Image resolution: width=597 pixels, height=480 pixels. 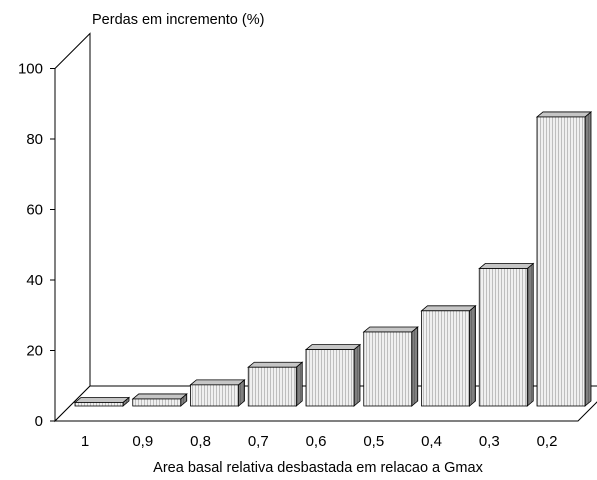 What do you see at coordinates (36, 245) in the screenshot?
I see `y-axis-ticks: 0 20 40 60 80 100` at bounding box center [36, 245].